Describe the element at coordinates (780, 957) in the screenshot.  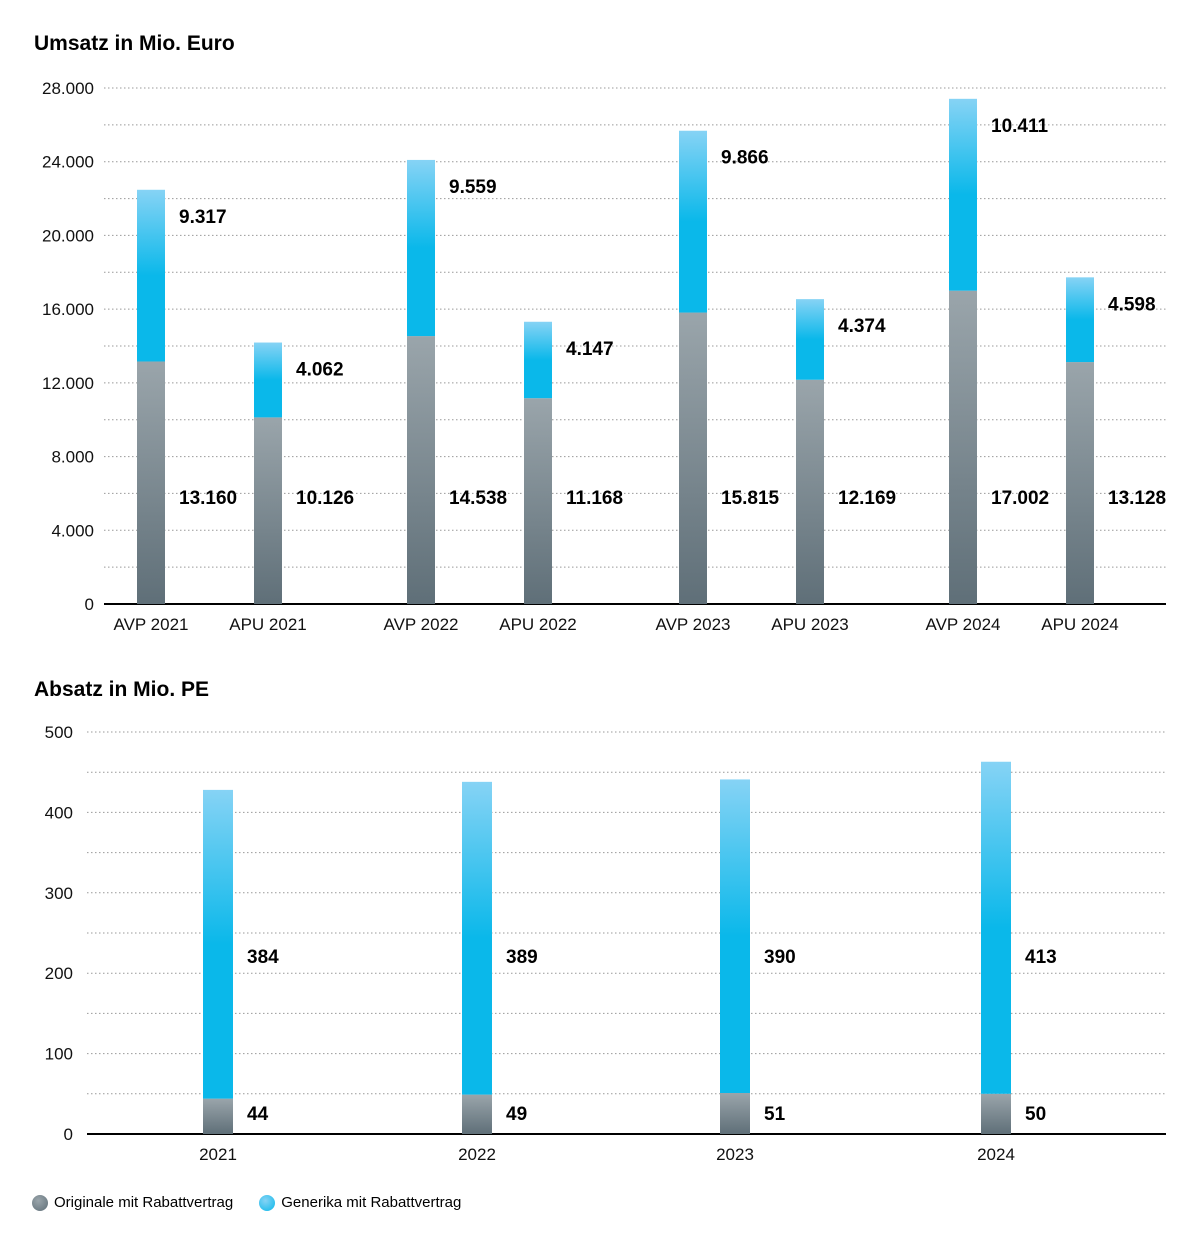
I see `data-label-generika: 390` at that location.